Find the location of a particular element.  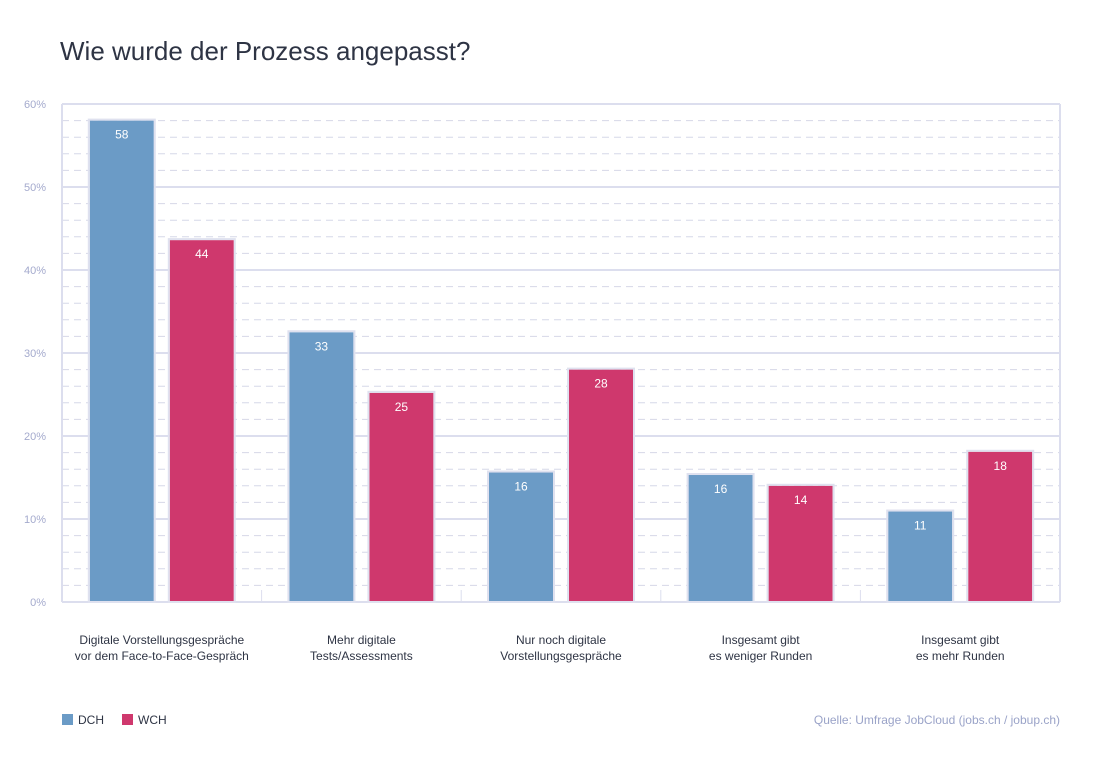

x-tick-label: Digitale Vorstellungsgespräche is located at coordinates (161, 640).